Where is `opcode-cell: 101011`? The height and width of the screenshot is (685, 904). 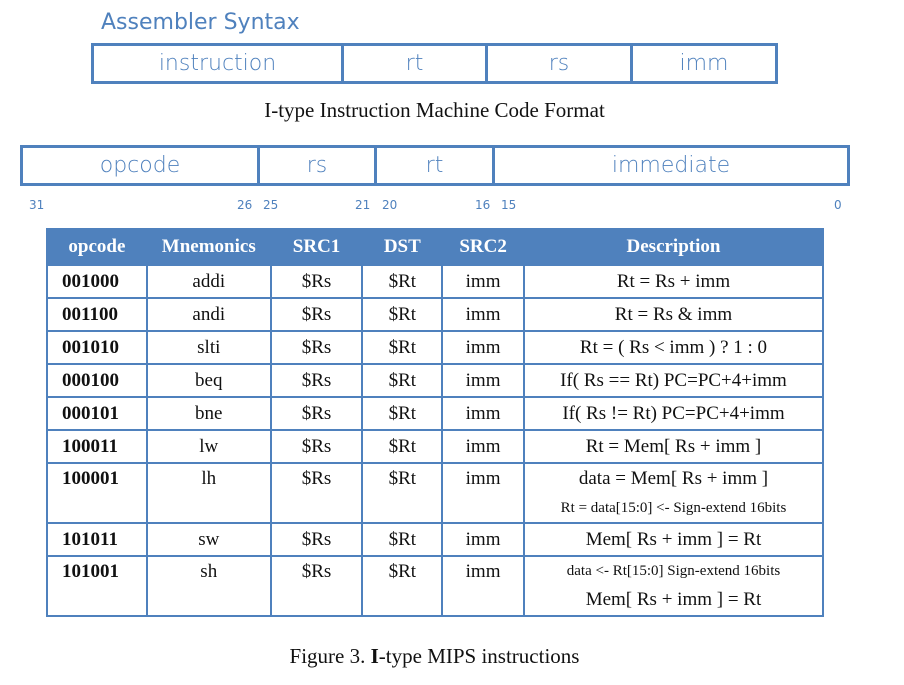
opcode-cell: 101011 is located at coordinates (97, 539).